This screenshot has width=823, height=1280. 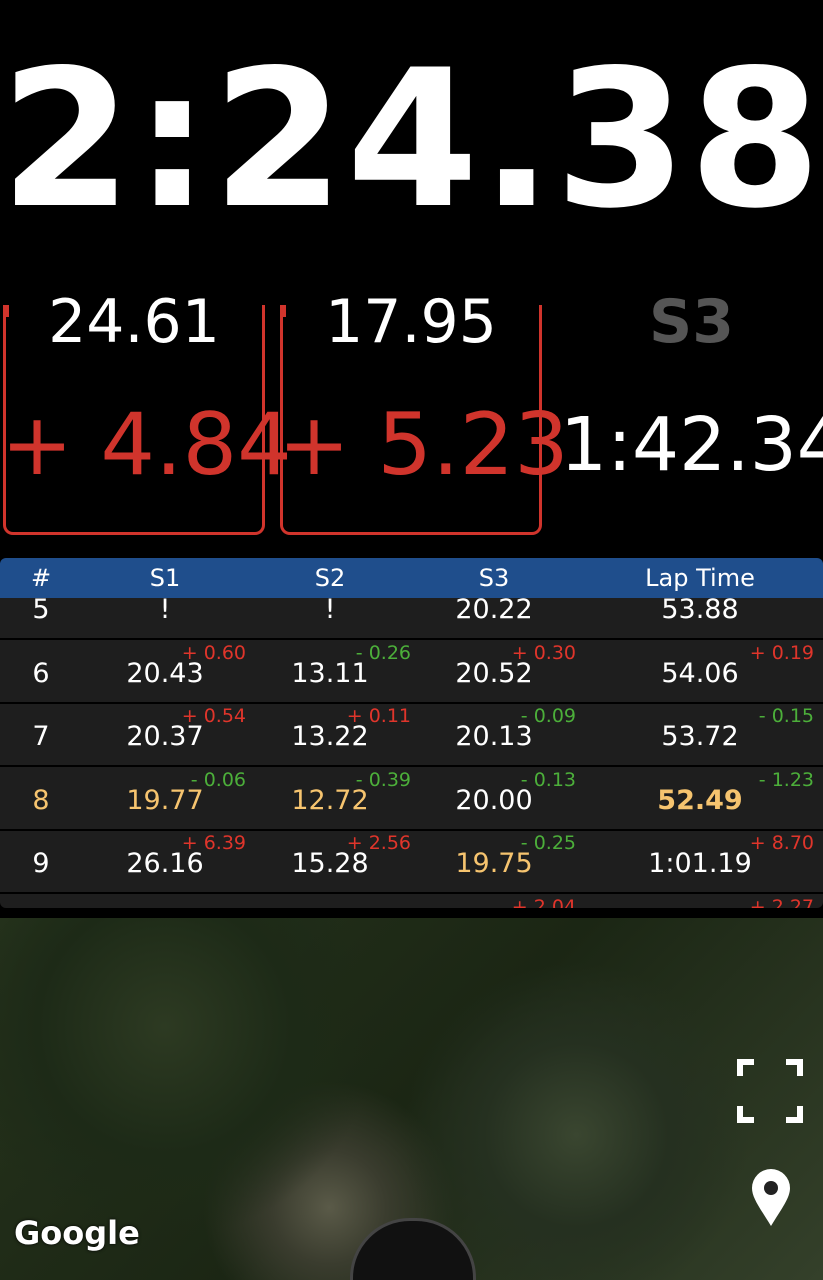 I want to click on split-delta: + 2.56, so click(x=378, y=843).